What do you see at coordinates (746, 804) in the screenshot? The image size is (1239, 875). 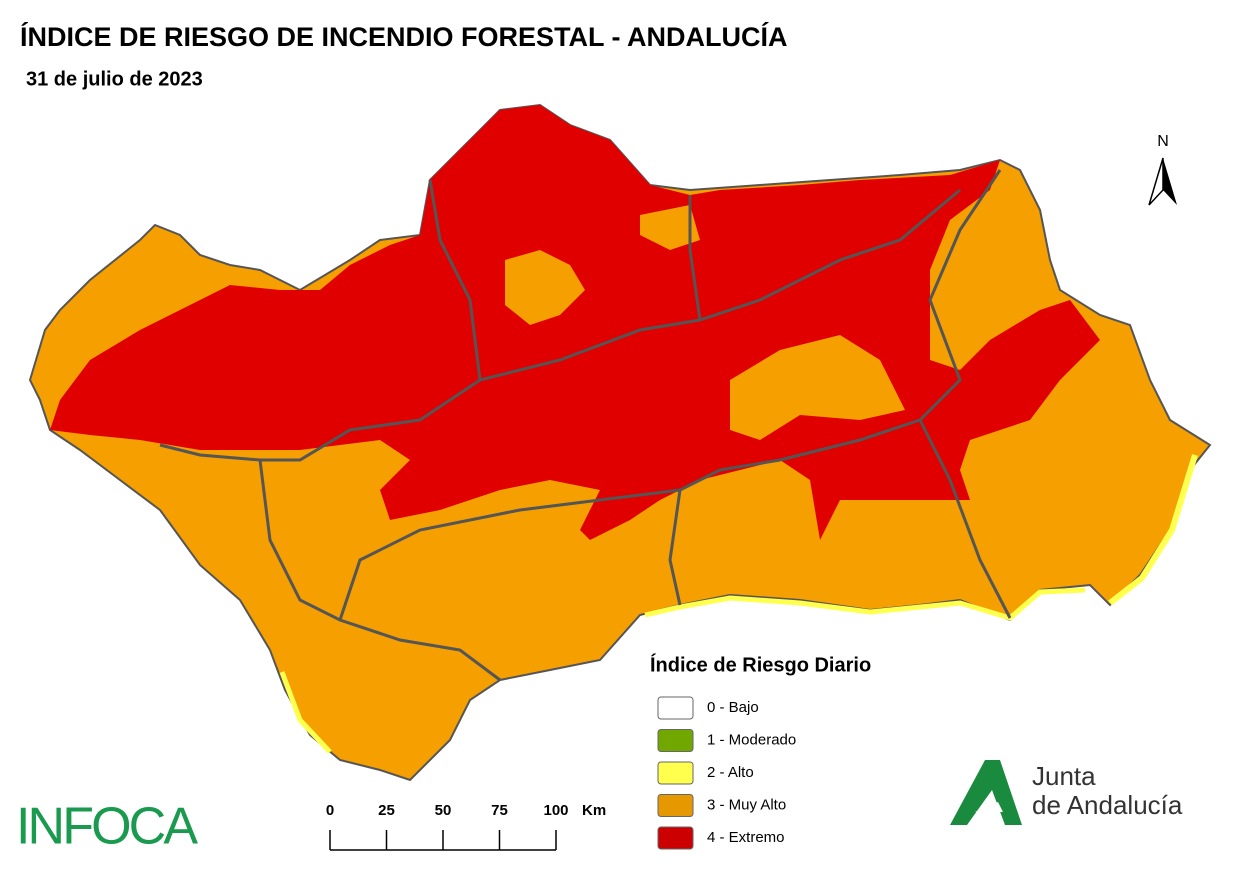 I see `legend-label: 3 - Muy Alto` at bounding box center [746, 804].